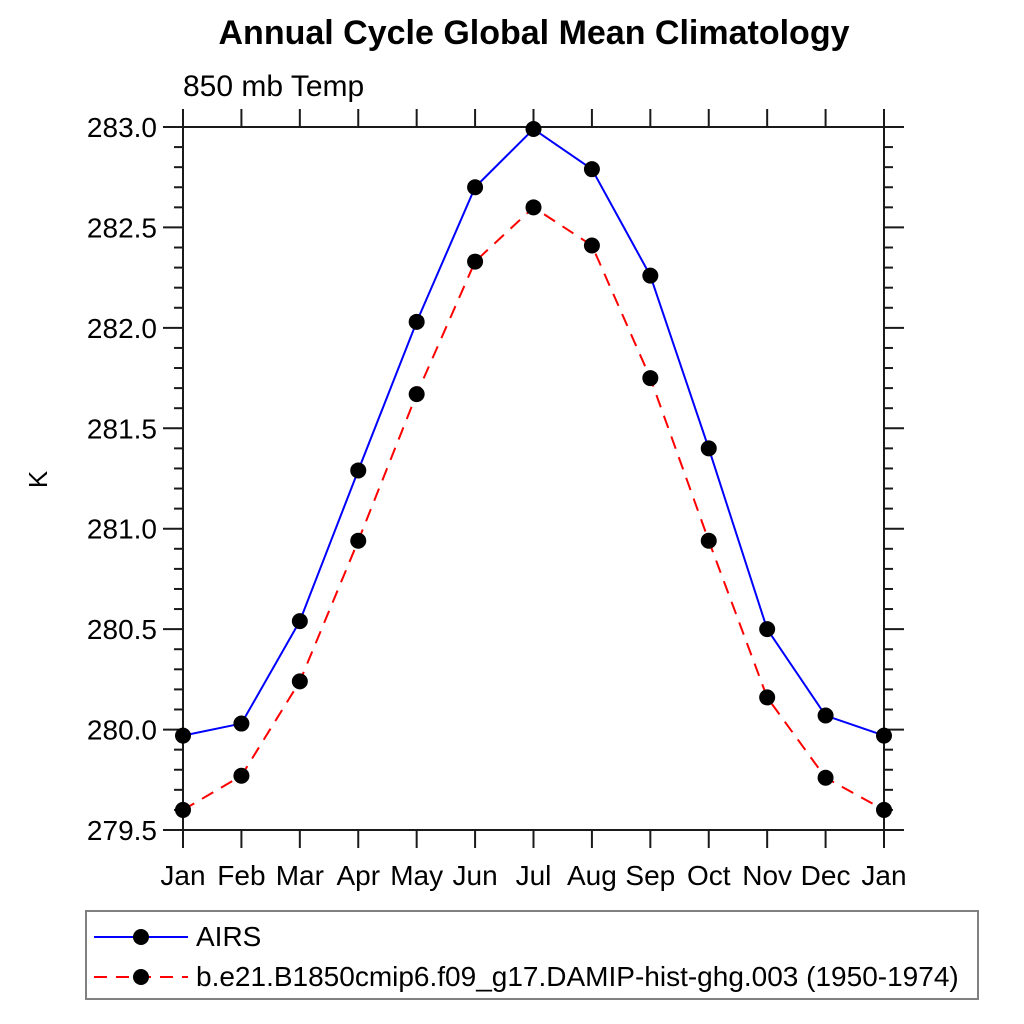  I want to click on x-tick-label: Apr, so click(358, 875).